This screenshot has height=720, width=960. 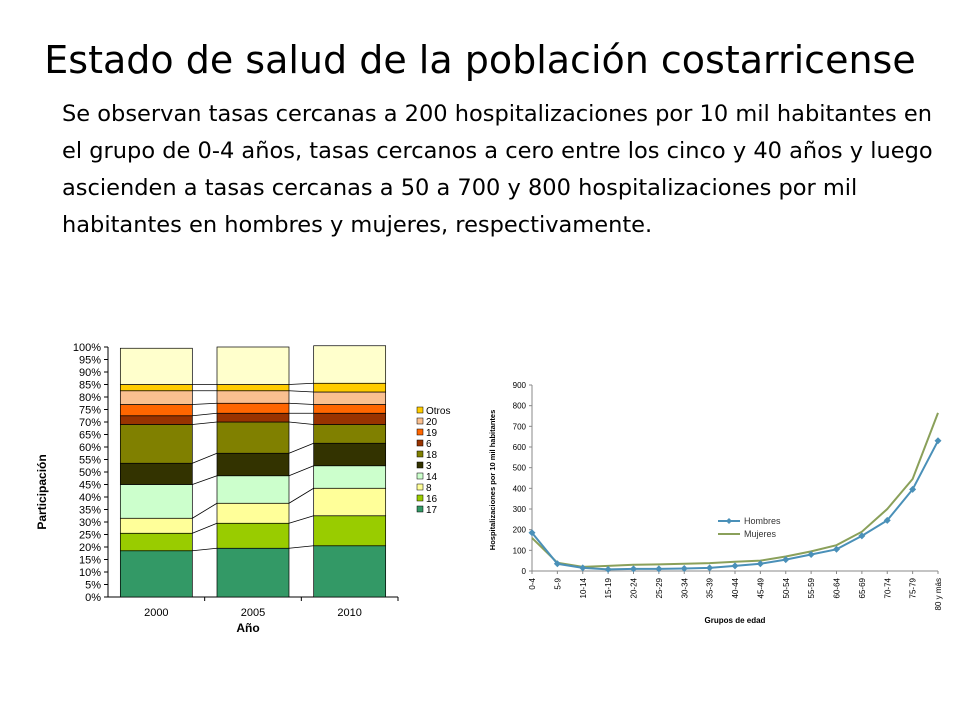 What do you see at coordinates (156, 366) in the screenshot?
I see `bar-segment-top` at bounding box center [156, 366].